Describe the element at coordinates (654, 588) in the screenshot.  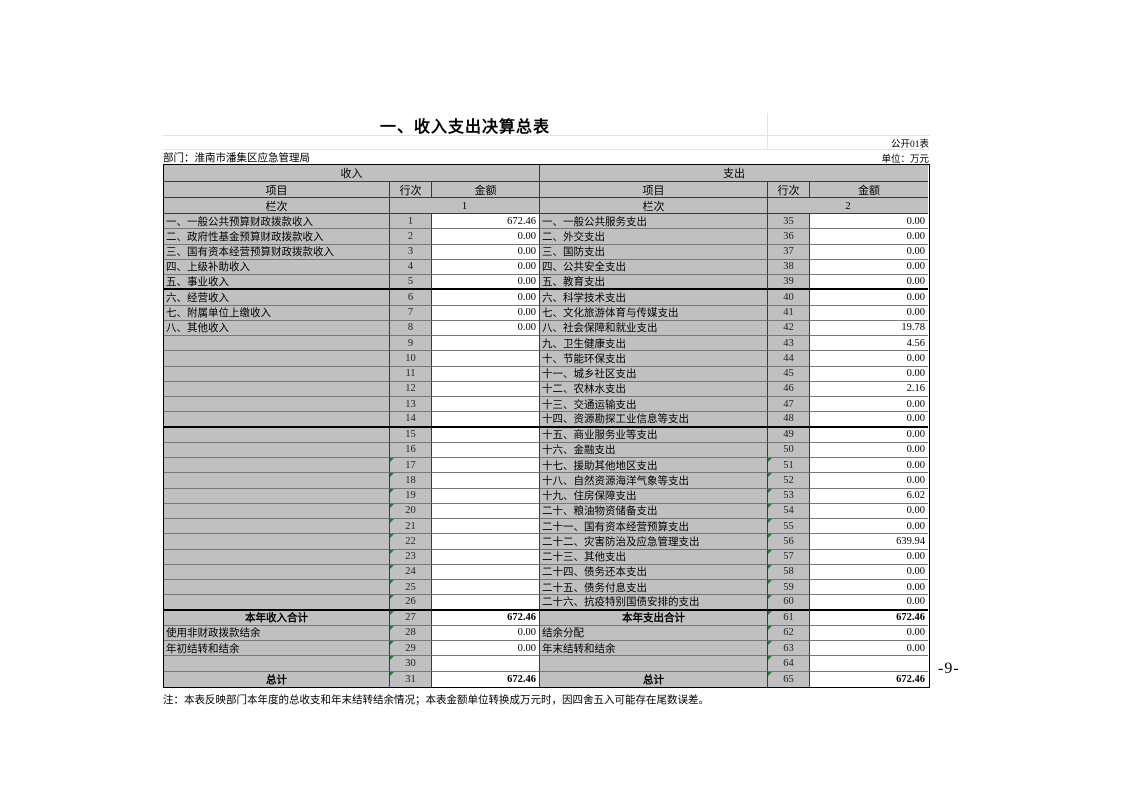
I see `expense-item-cell: 二十五、债务付息支出` at that location.